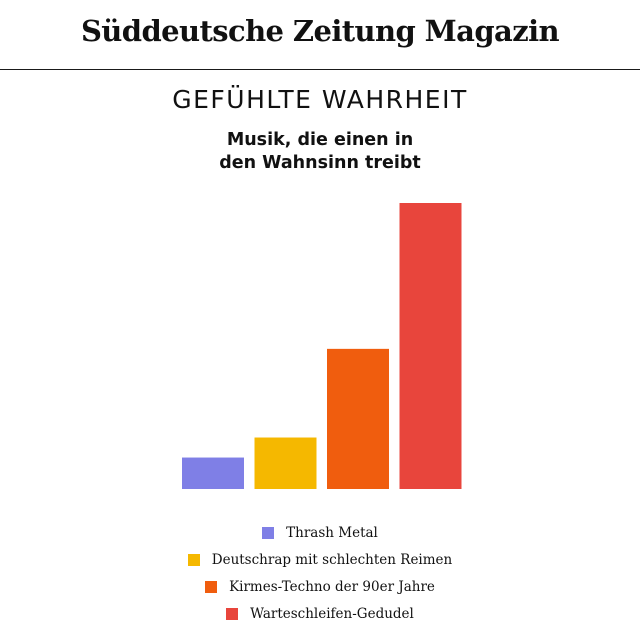 The width and height of the screenshot is (640, 640). Describe the element at coordinates (320, 31) in the screenshot. I see `sz-magazin-logo: Süddeutsche Zeitung Magazin` at that location.